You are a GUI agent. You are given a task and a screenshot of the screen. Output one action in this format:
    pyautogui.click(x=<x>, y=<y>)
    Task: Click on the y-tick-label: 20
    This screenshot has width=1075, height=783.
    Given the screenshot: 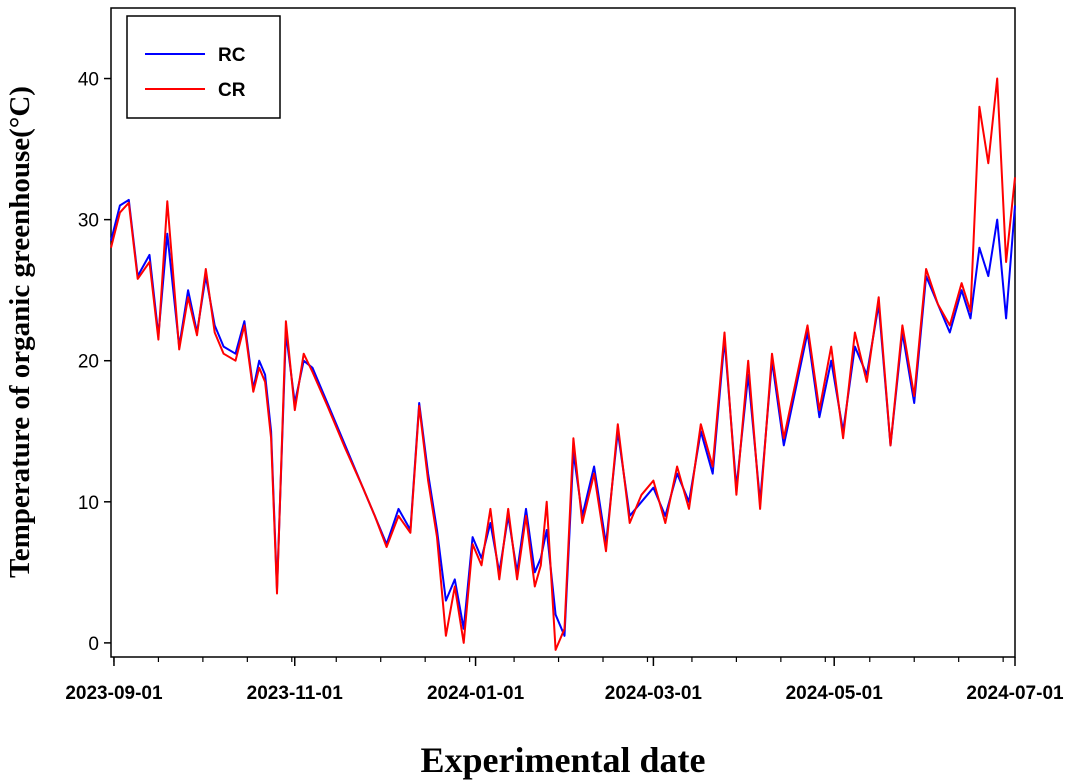 What is the action you would take?
    pyautogui.click(x=88, y=362)
    